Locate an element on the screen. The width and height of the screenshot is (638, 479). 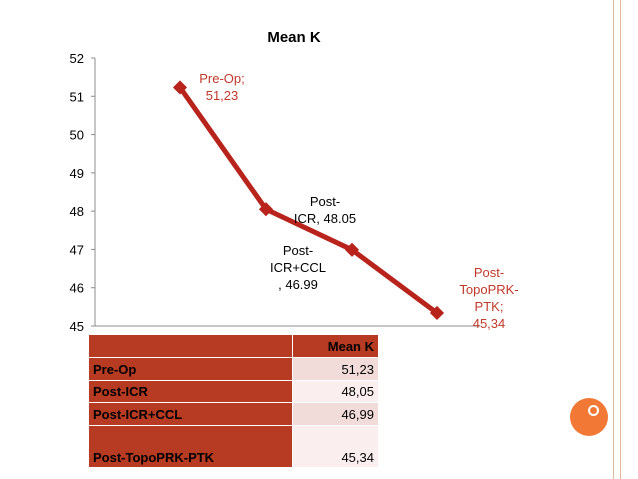
data-label-line: 45,34 is located at coordinates (489, 323).